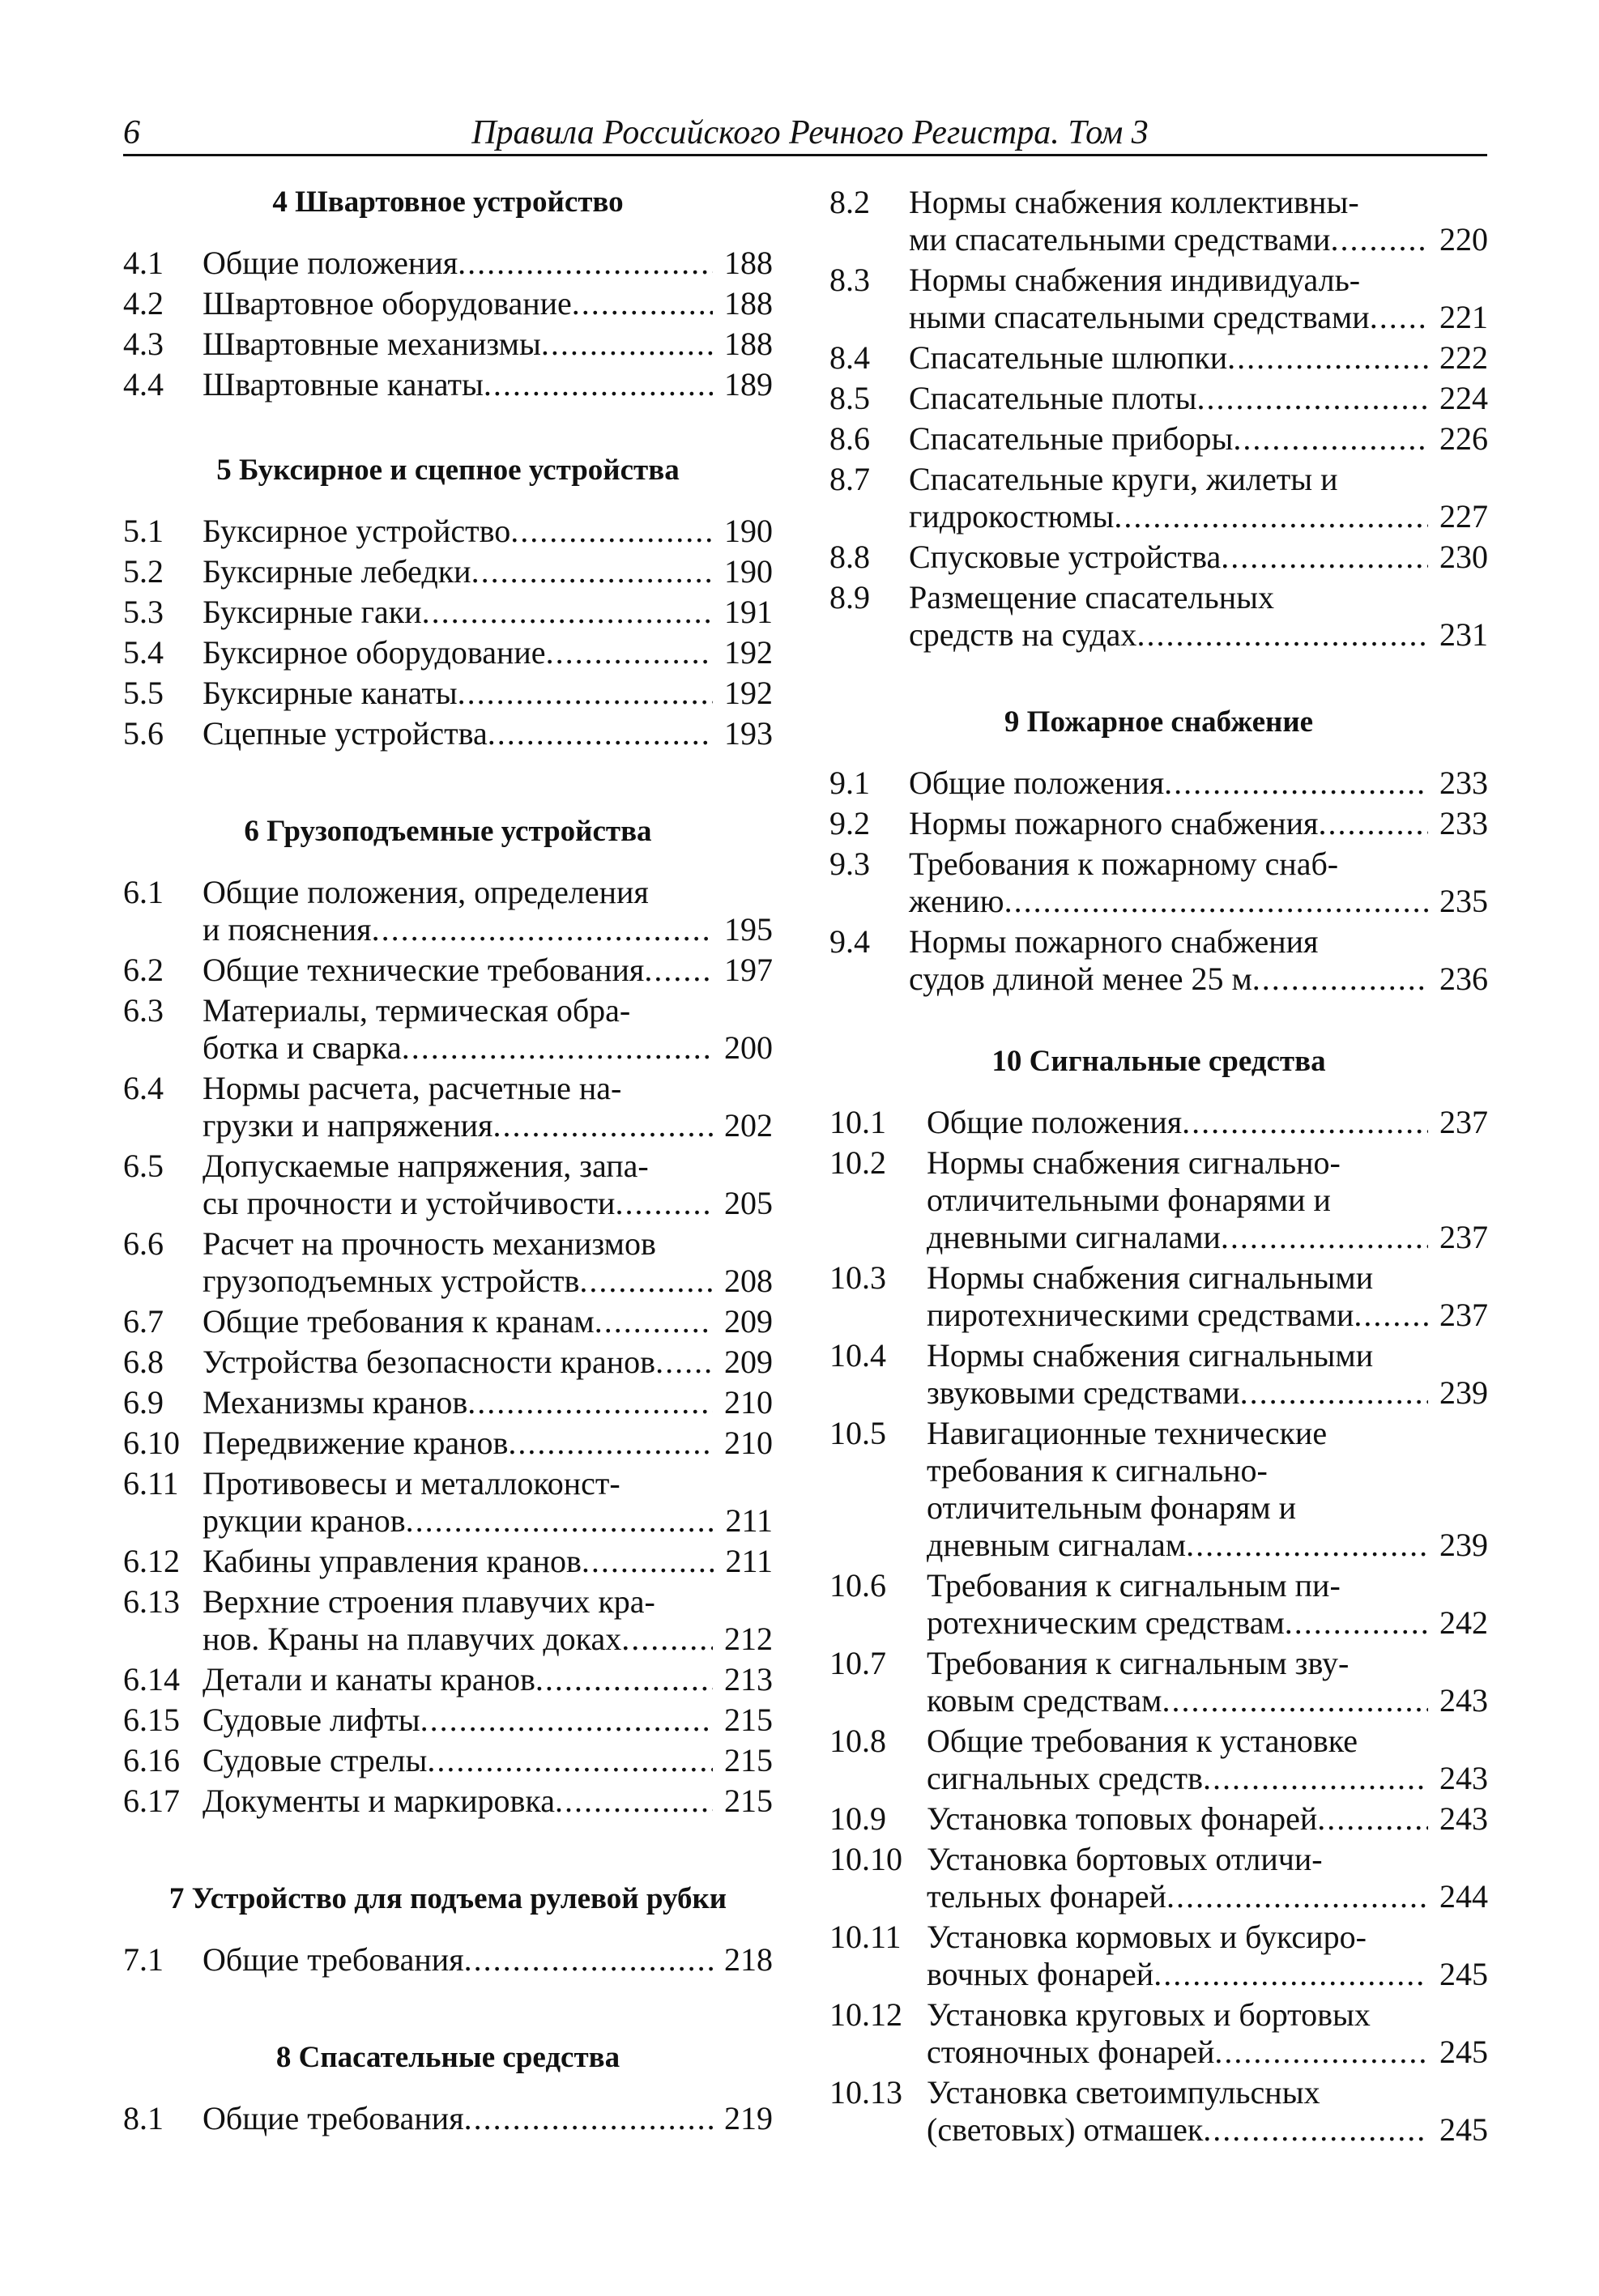  What do you see at coordinates (1158, 439) in the screenshot?
I see `toc-entry: 8.6 Спасательные приборы 226` at bounding box center [1158, 439].